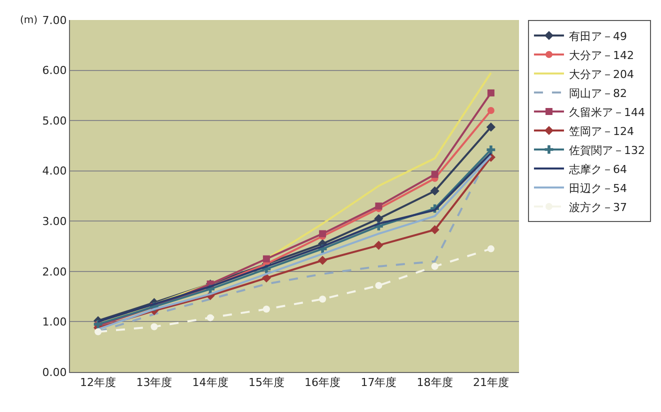 This screenshot has width=661, height=412. What do you see at coordinates (54, 221) in the screenshot?
I see `y-tick-label: 3.00` at bounding box center [54, 221].